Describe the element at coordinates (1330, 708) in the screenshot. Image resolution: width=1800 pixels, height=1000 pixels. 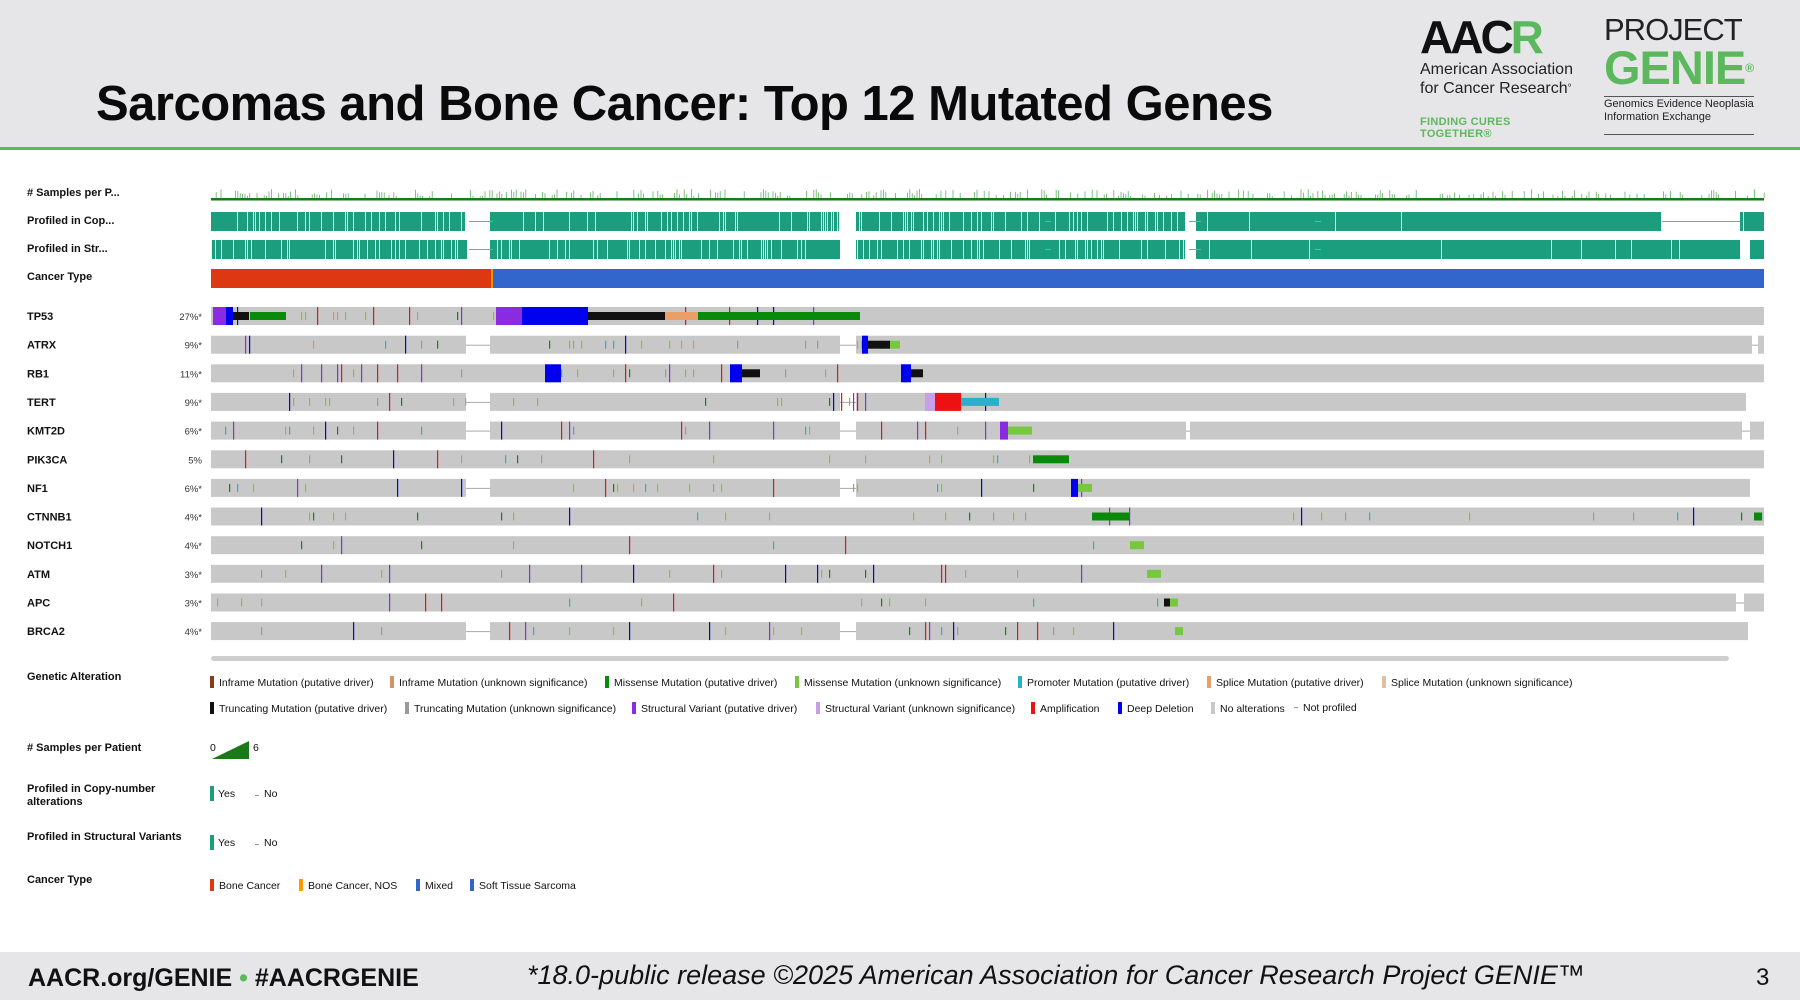
I see `legend-label: Not profiled` at that location.